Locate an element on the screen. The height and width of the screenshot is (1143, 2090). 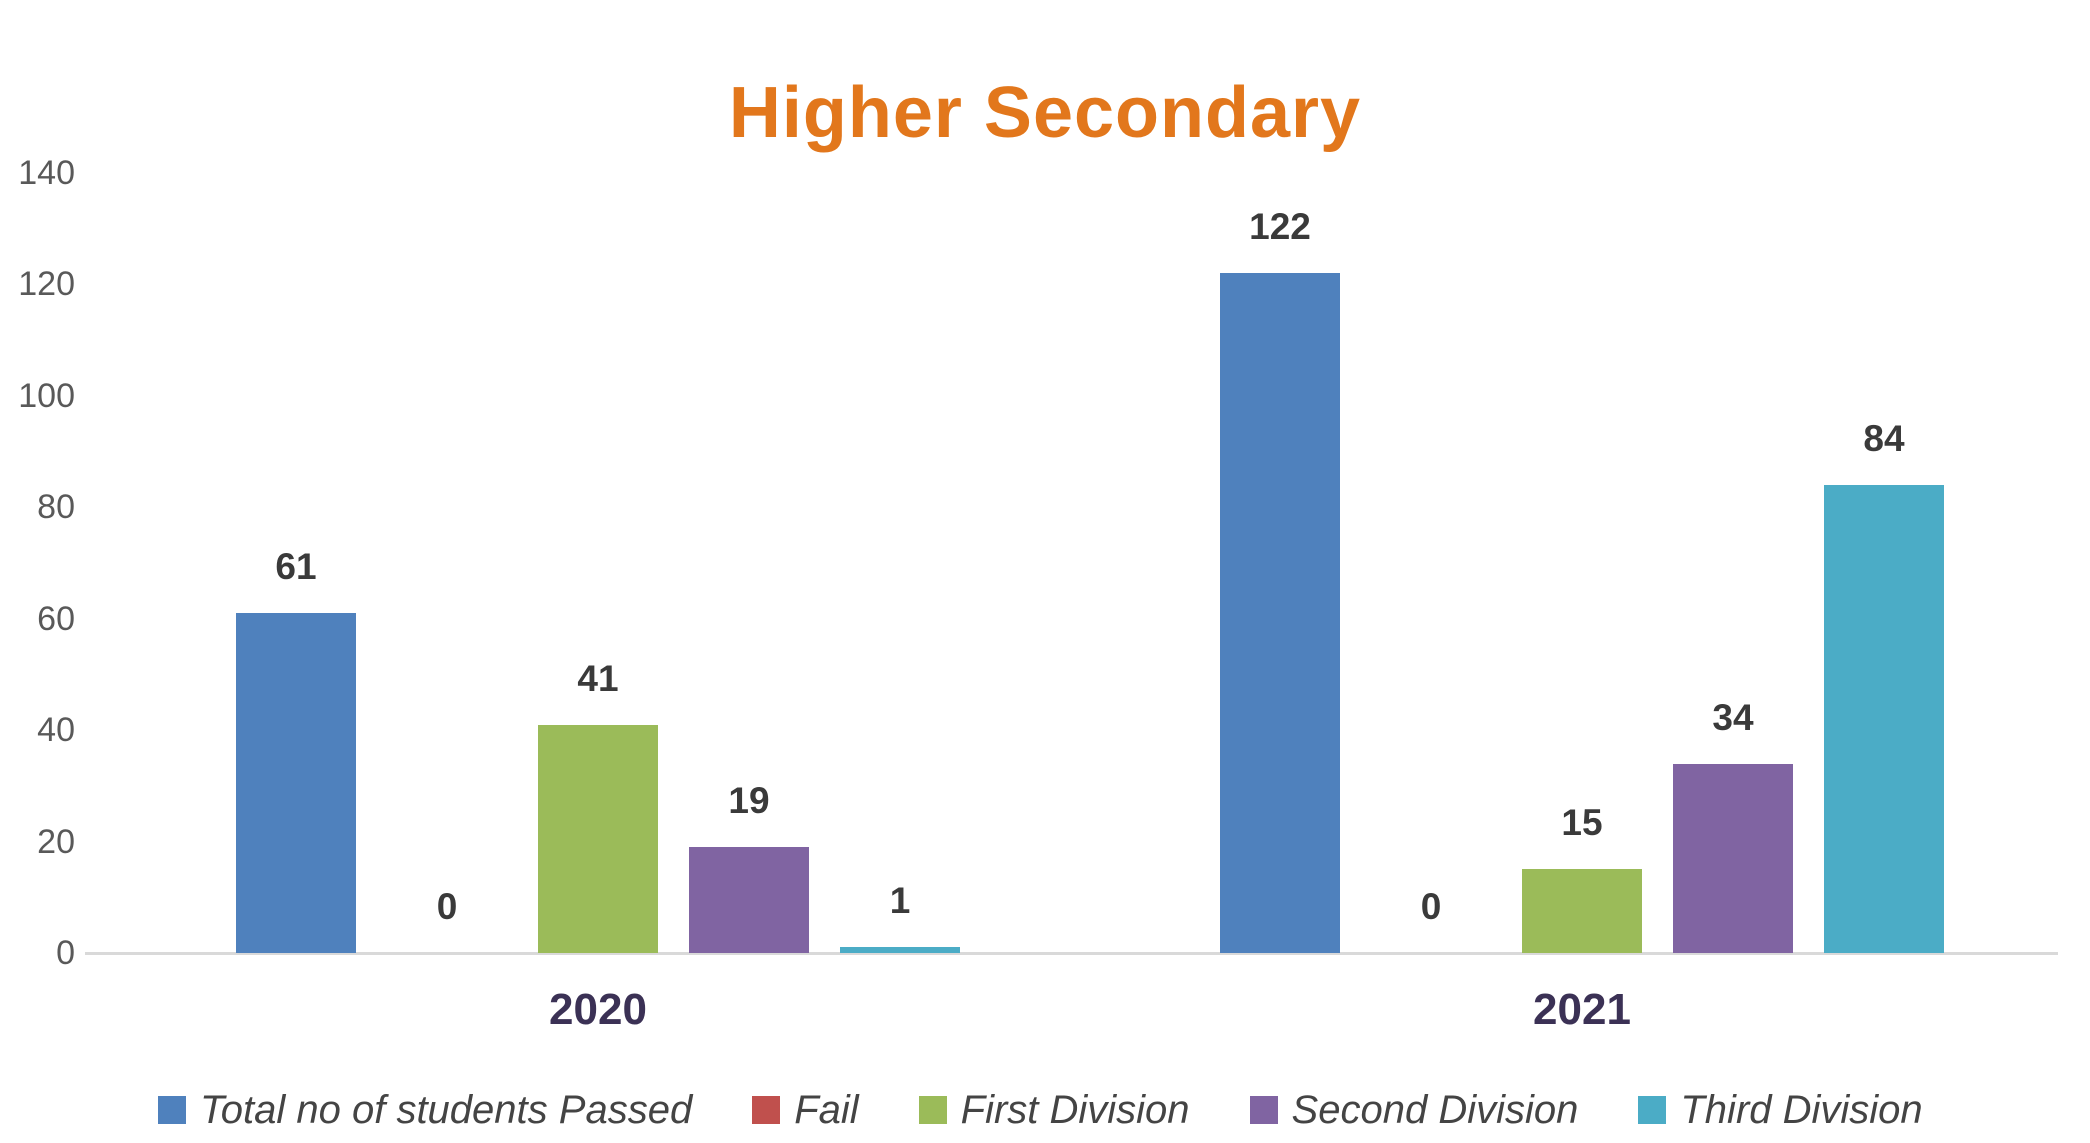
x-axis-line is located at coordinates (1071, 953).